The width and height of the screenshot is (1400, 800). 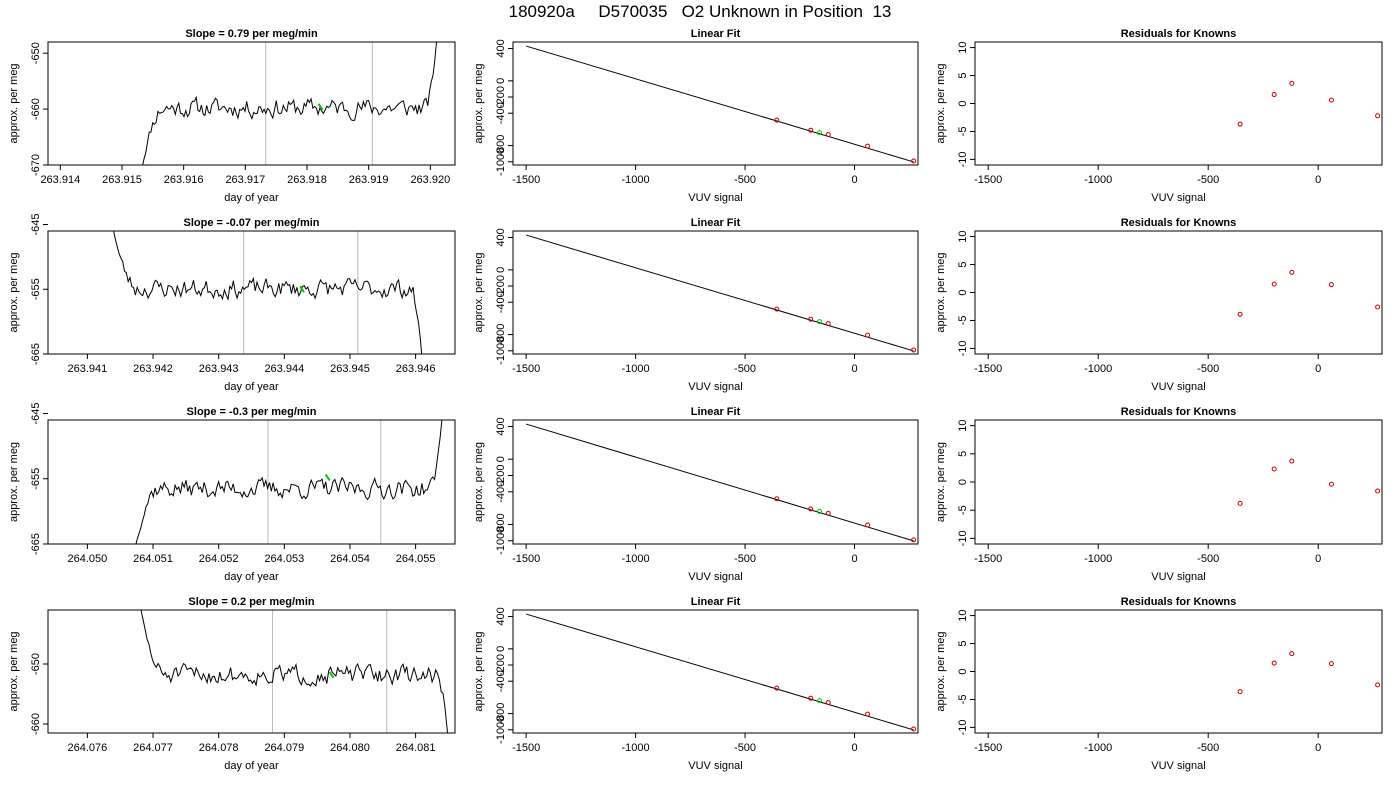 I want to click on y-tick-label: -650, so click(x=36, y=53).